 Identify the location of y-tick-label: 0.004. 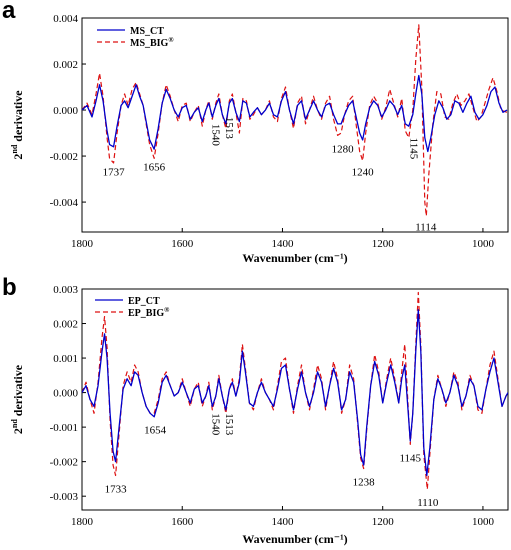
(65, 19).